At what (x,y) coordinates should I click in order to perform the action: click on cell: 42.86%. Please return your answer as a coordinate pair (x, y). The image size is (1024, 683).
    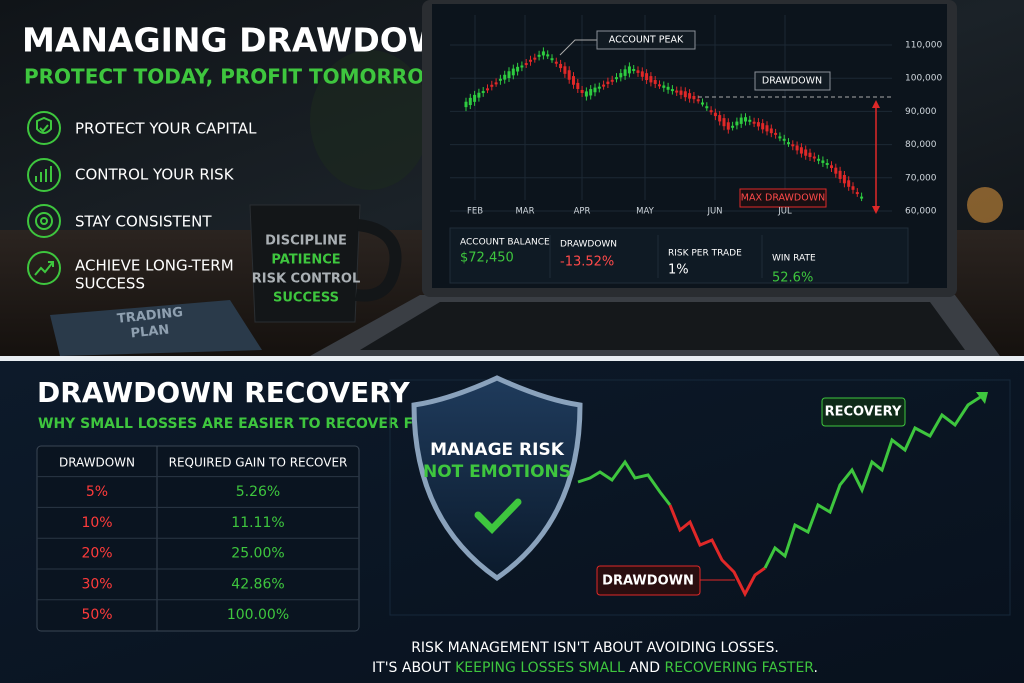
    Looking at the image, I should click on (257, 584).